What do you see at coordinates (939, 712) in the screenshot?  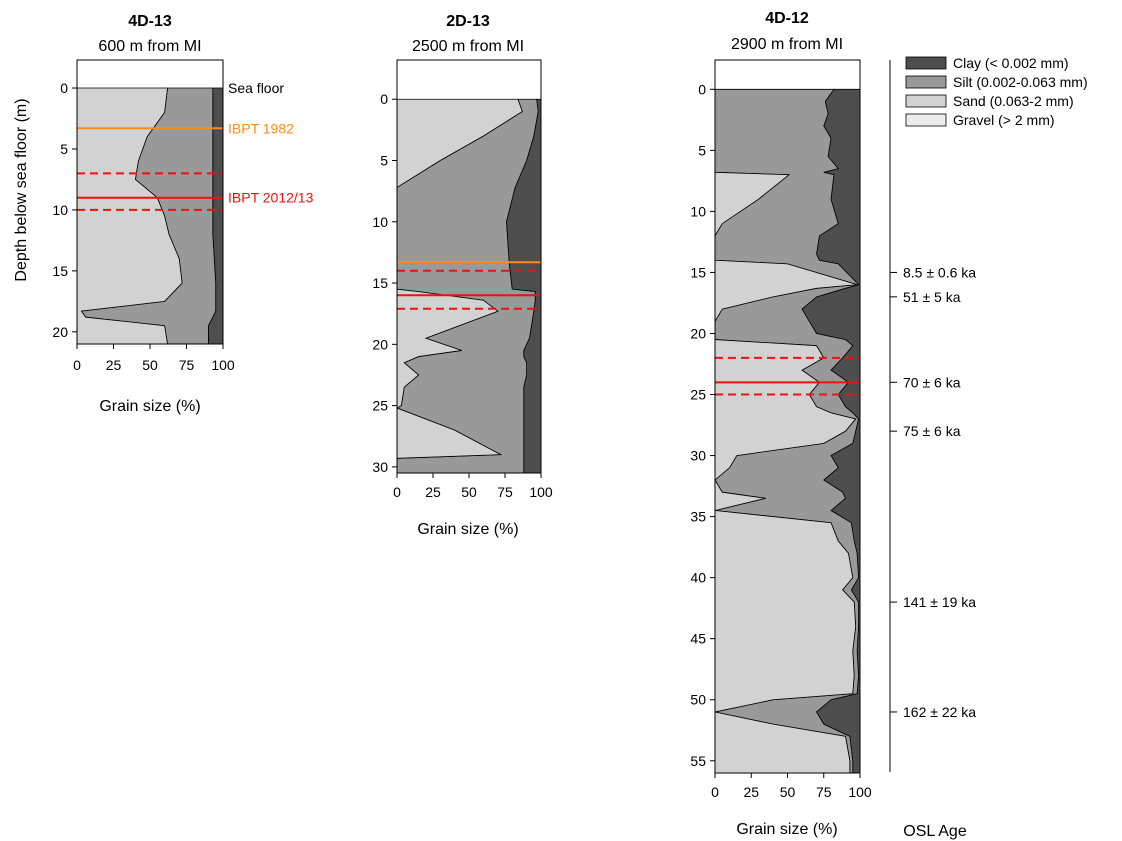 I see `osl-age-label: 162 ± 22 ka` at bounding box center [939, 712].